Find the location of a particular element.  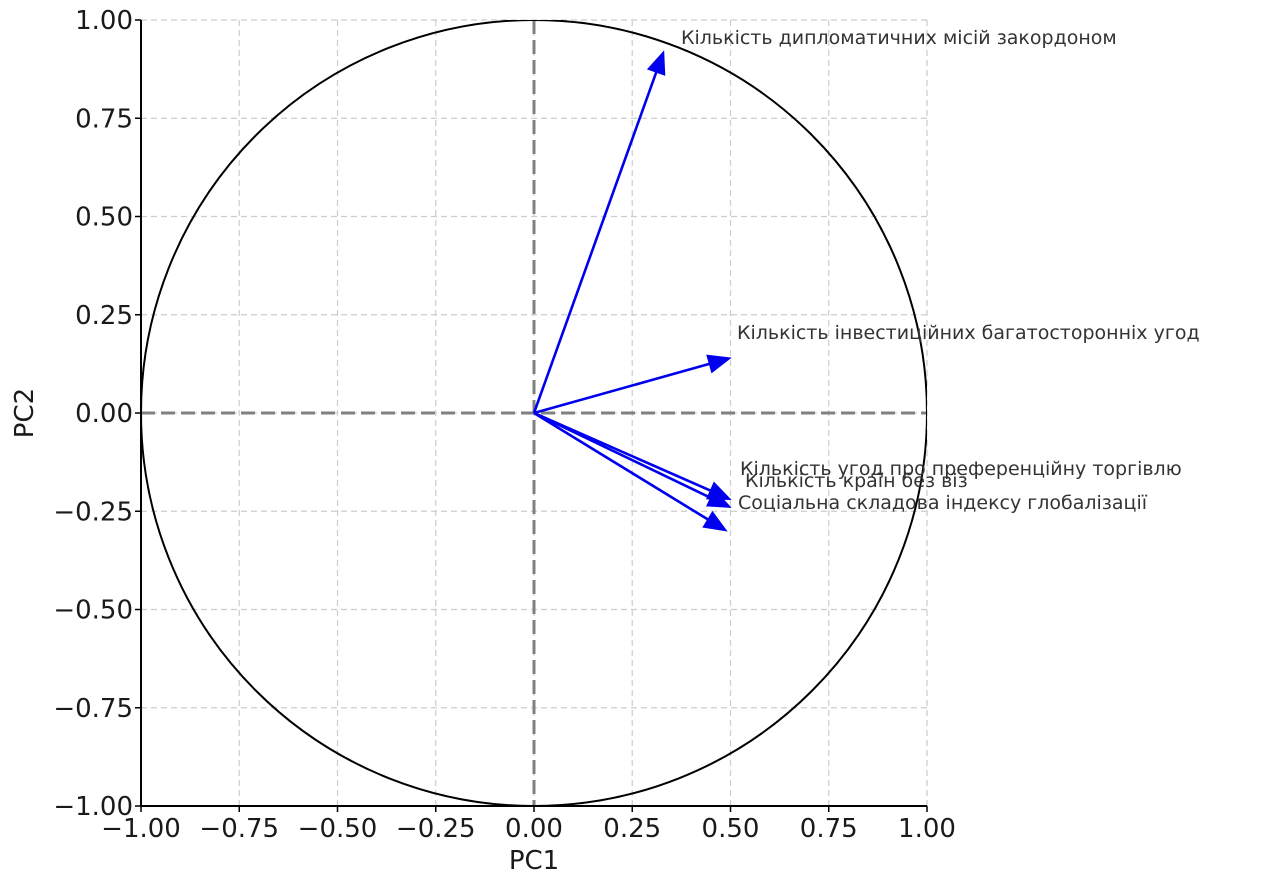

x-tick-label: 1.00 is located at coordinates (927, 829).